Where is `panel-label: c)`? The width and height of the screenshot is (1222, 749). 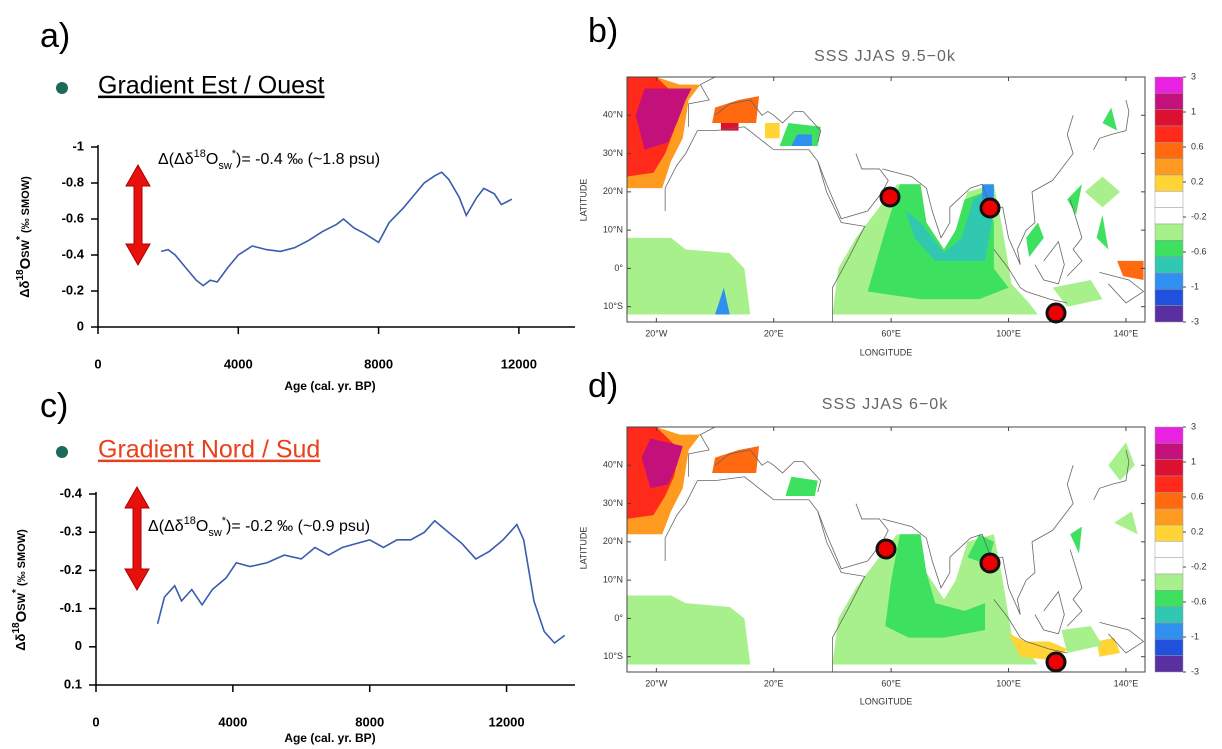
panel-label: c) is located at coordinates (54, 406).